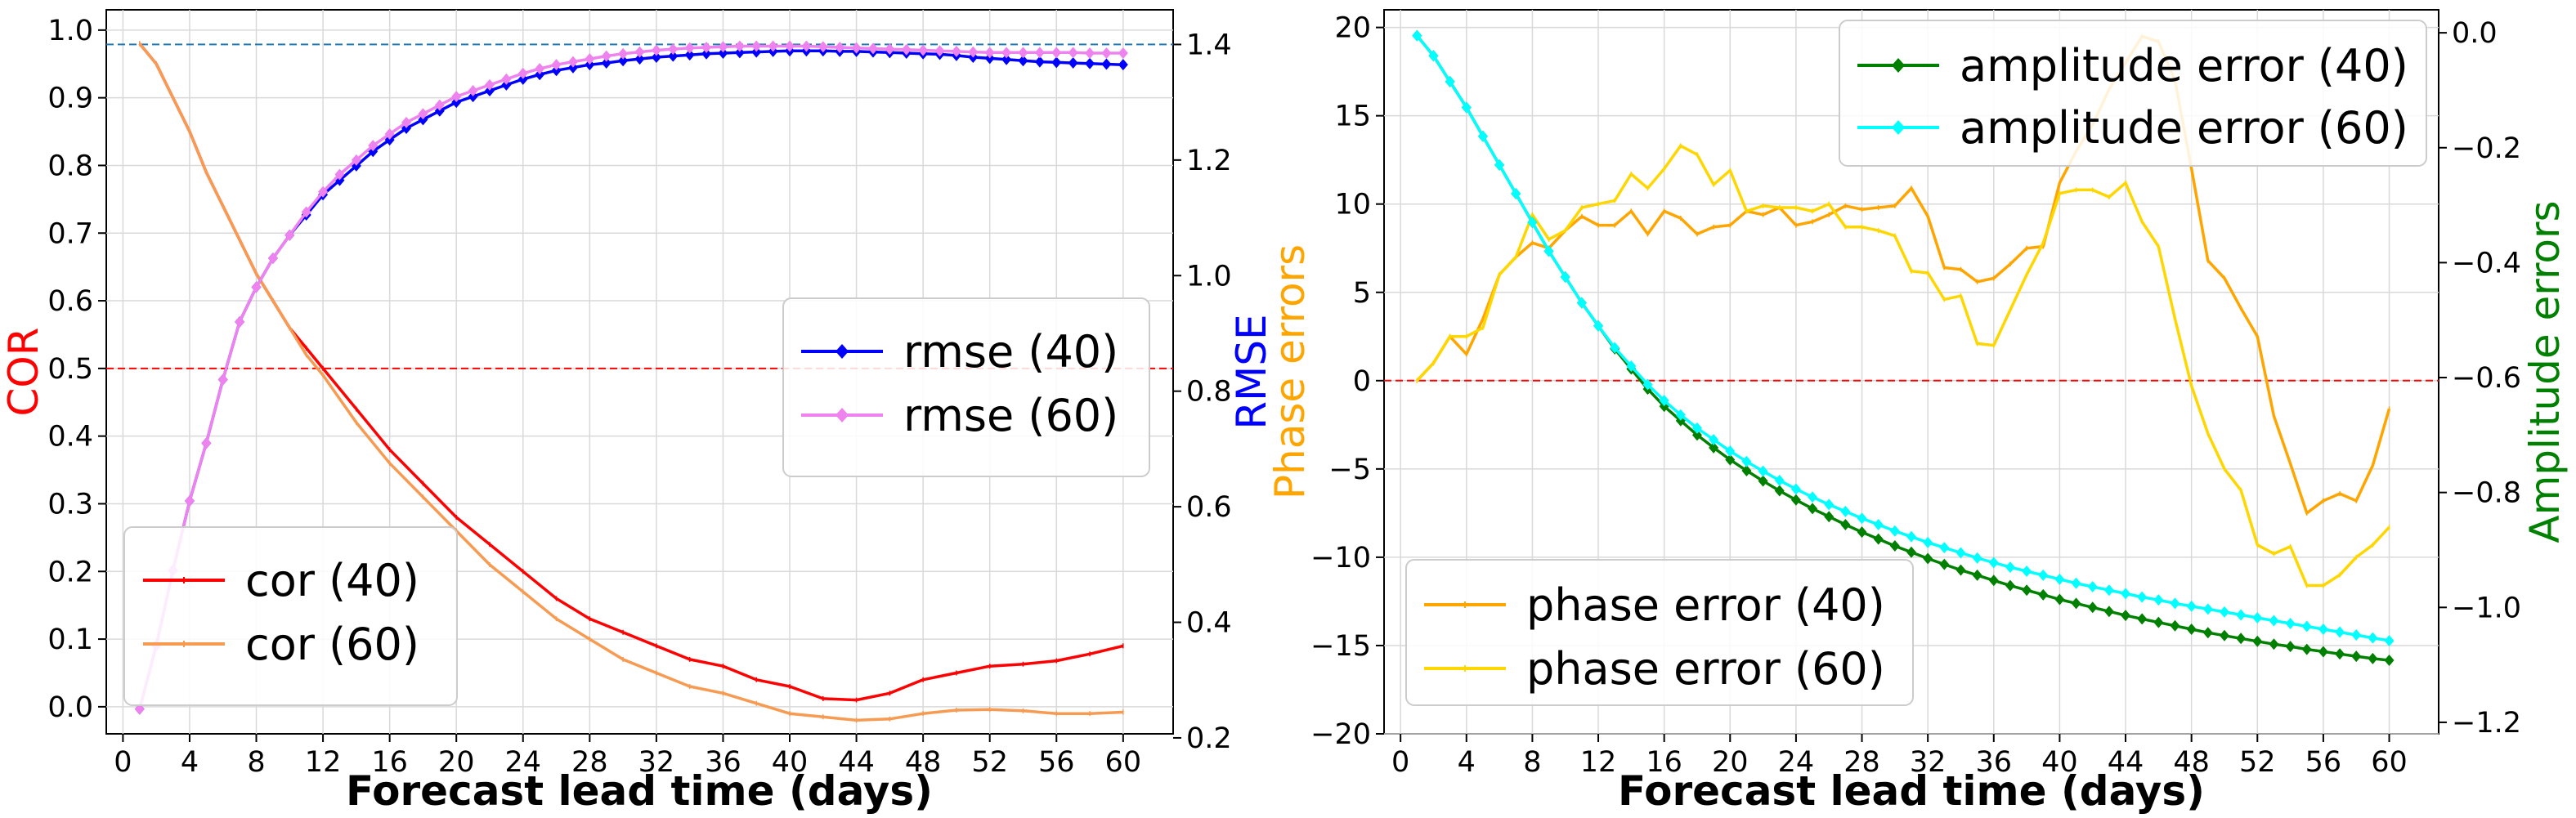  What do you see at coordinates (1349, 470) in the screenshot?
I see `y-tick-label: −5` at bounding box center [1349, 470].